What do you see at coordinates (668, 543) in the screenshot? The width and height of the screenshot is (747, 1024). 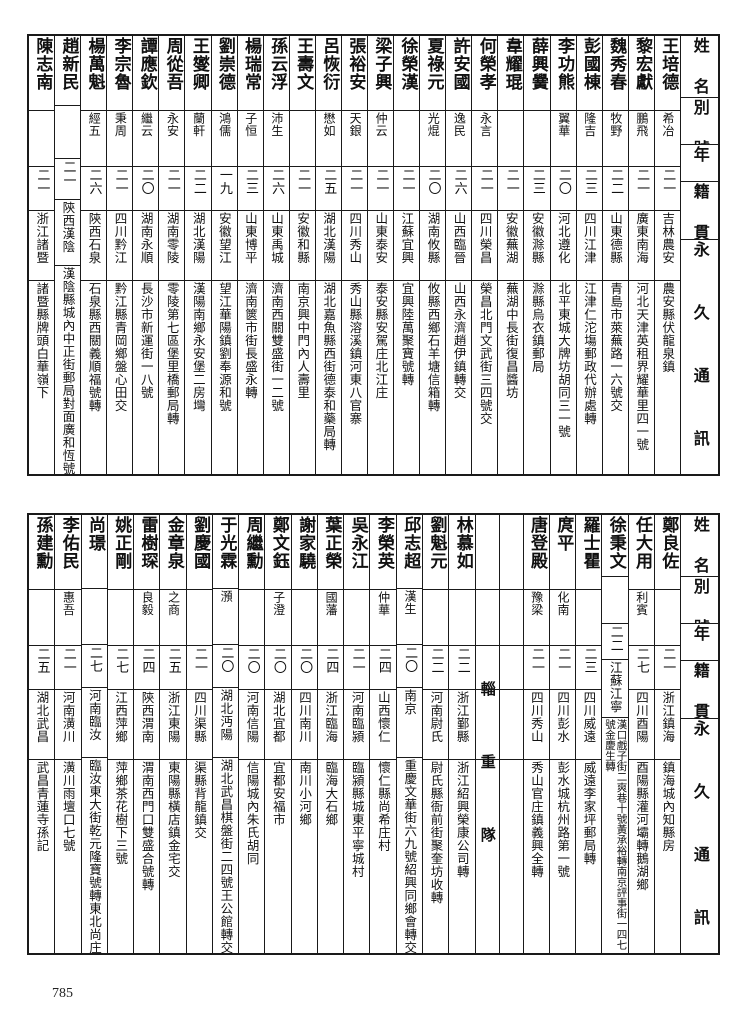 I see `person-name: 鄭良佐` at bounding box center [668, 543].